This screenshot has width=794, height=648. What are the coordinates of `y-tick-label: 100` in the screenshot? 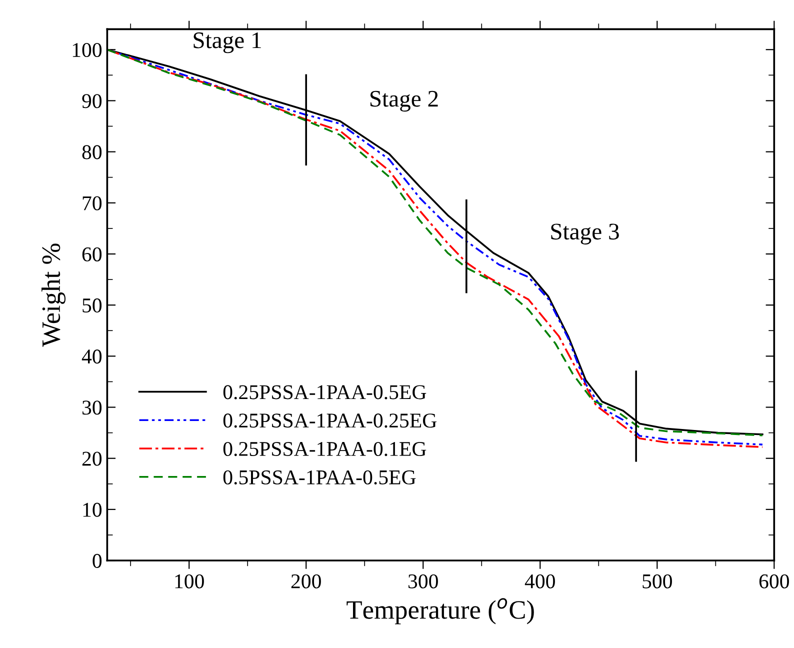 It's located at (87, 50).